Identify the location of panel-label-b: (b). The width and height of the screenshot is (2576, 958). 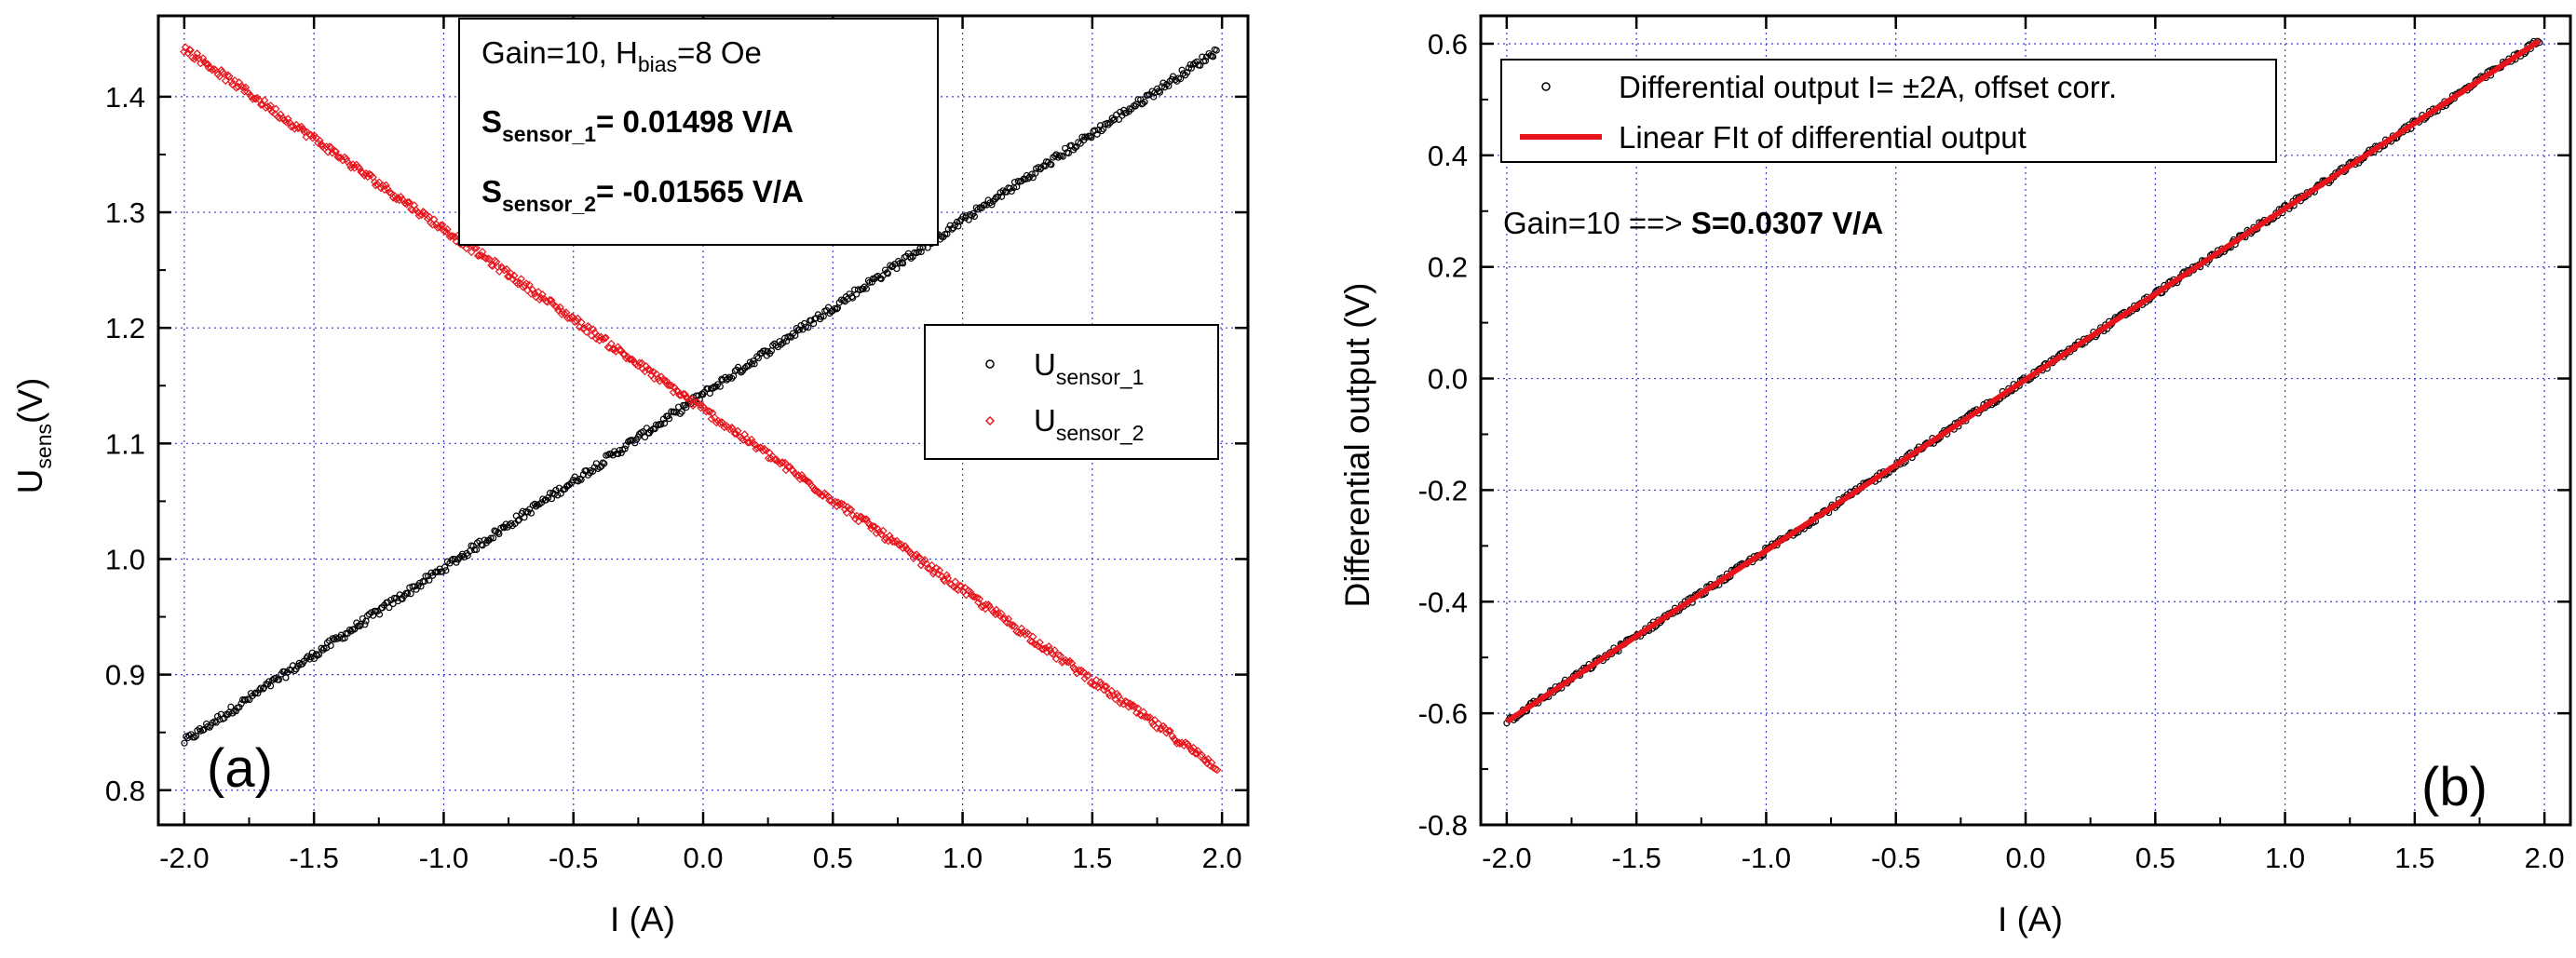
(2454, 787).